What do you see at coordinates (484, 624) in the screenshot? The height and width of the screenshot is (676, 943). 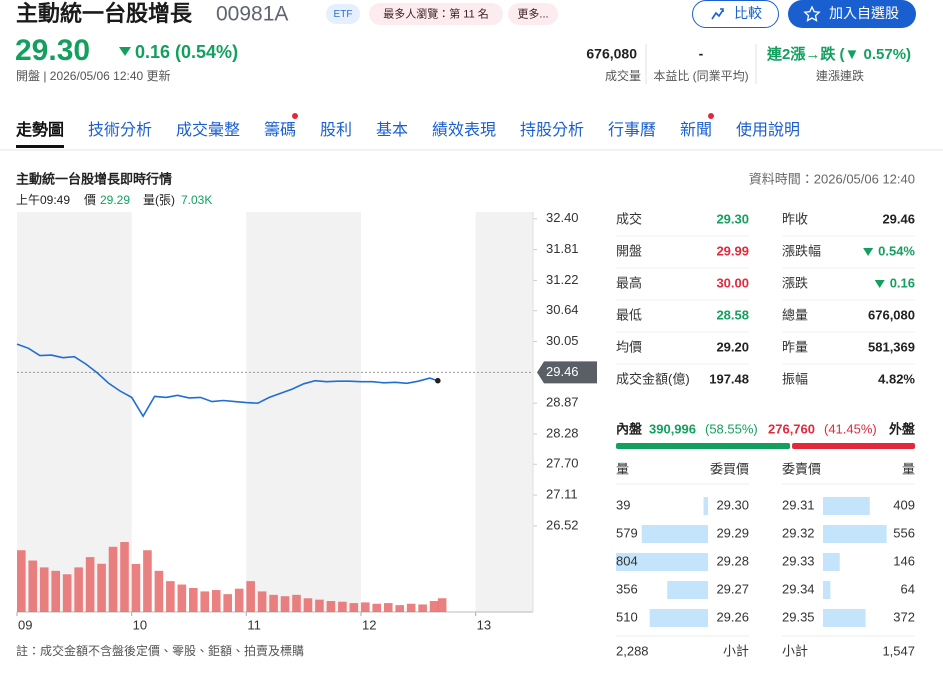 I see `x-tick-label: 13` at bounding box center [484, 624].